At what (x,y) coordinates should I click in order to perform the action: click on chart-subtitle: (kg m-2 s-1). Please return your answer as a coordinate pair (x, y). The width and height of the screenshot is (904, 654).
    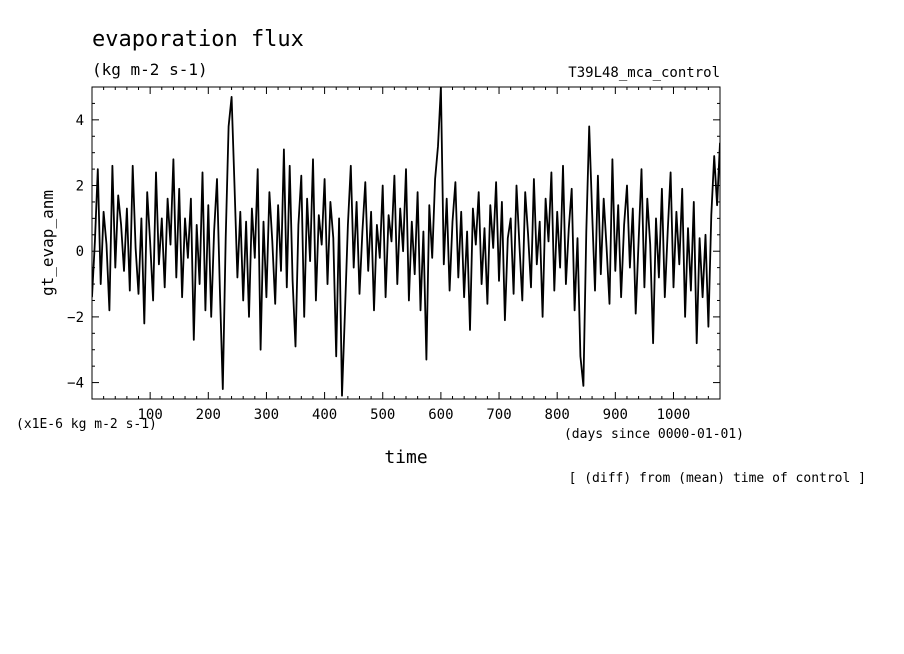
    Looking at the image, I should click on (150, 69).